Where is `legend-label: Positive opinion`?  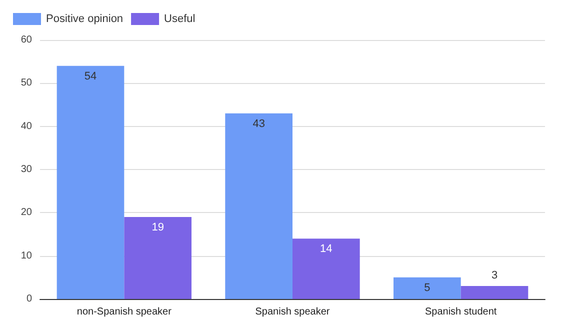 legend-label: Positive opinion is located at coordinates (85, 19).